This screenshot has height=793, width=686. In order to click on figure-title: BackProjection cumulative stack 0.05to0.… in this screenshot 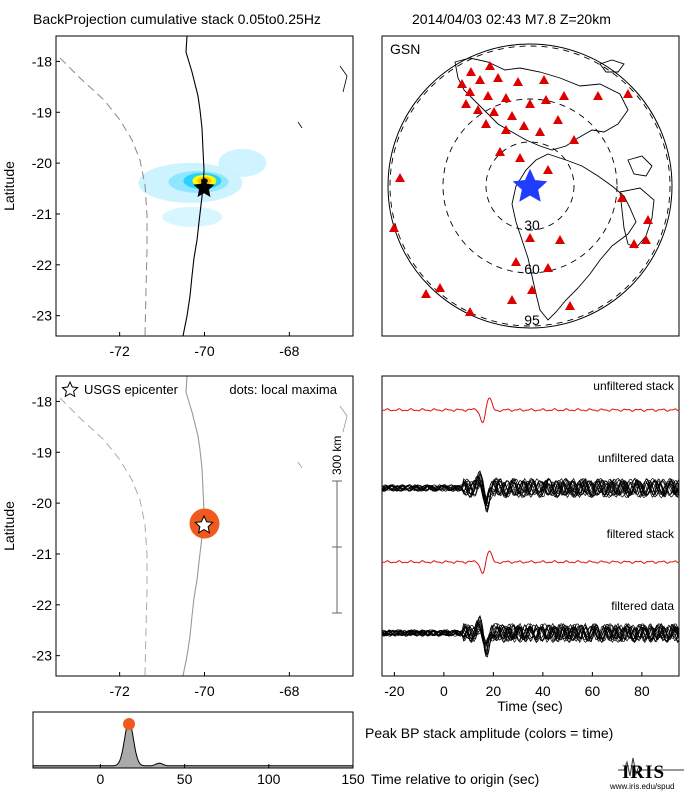, I will do `click(177, 19)`.